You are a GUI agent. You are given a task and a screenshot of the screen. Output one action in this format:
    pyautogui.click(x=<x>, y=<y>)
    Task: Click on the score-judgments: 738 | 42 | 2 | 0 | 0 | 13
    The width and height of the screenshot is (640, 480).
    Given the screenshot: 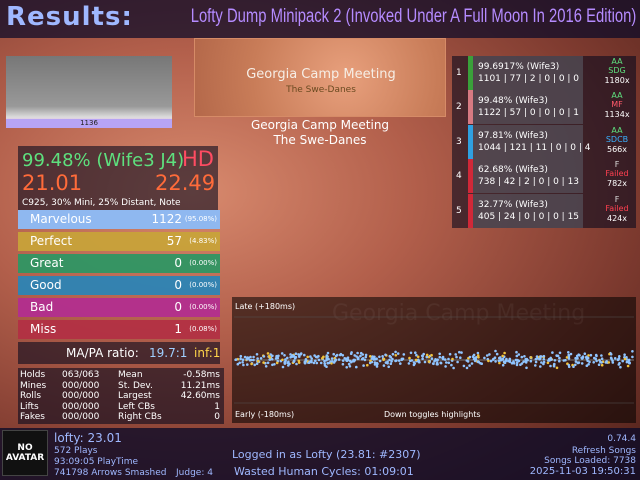 What is the action you would take?
    pyautogui.click(x=529, y=182)
    